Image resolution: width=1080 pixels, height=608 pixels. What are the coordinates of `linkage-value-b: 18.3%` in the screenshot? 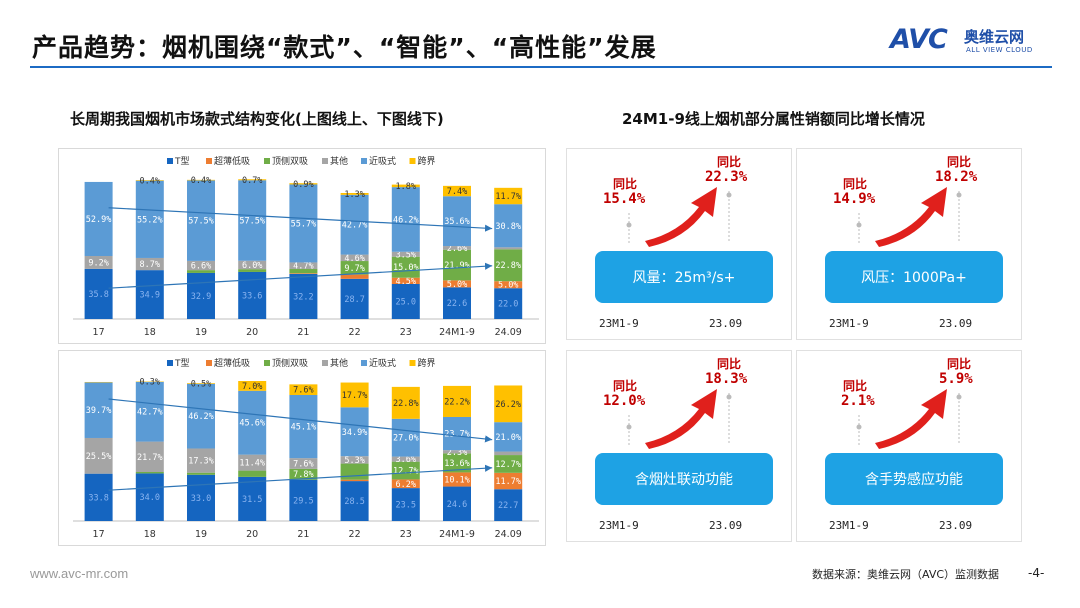 It's located at (726, 379).